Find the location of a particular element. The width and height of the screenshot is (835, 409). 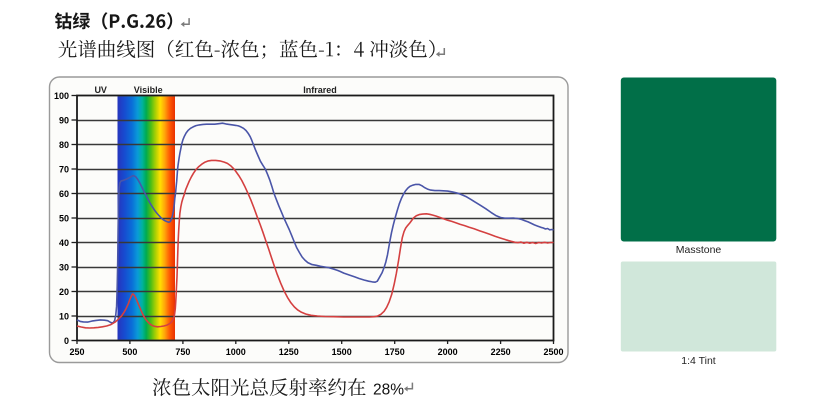

svg-text: 1750 is located at coordinates (395, 352).